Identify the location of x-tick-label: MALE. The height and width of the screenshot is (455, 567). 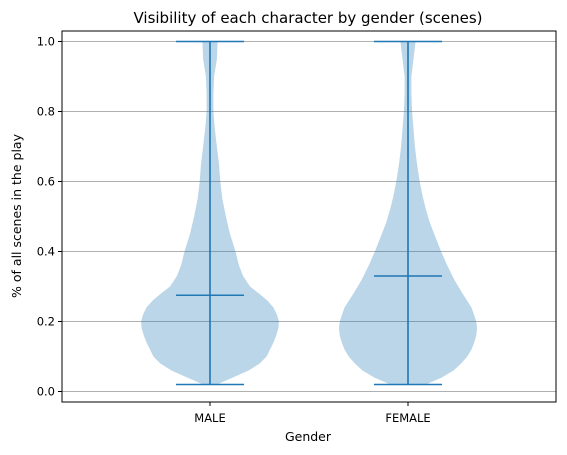
(209, 418).